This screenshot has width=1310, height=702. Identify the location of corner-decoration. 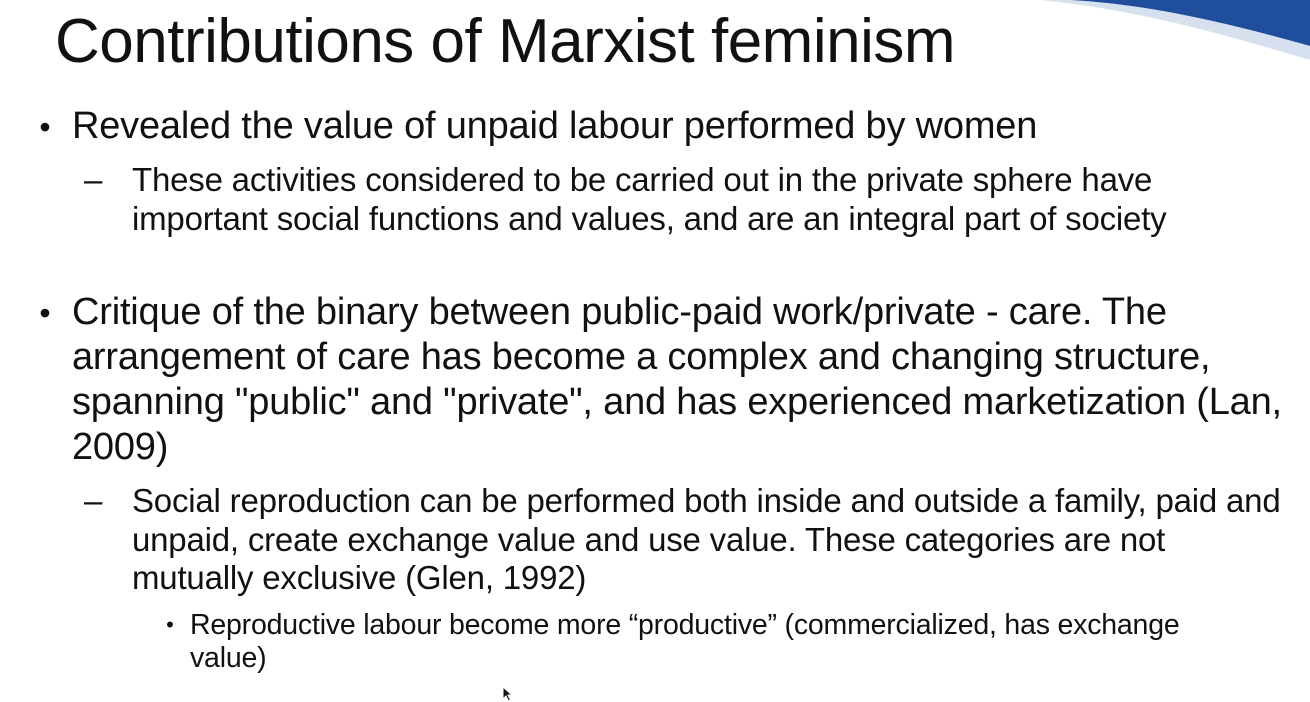
(1175, 30).